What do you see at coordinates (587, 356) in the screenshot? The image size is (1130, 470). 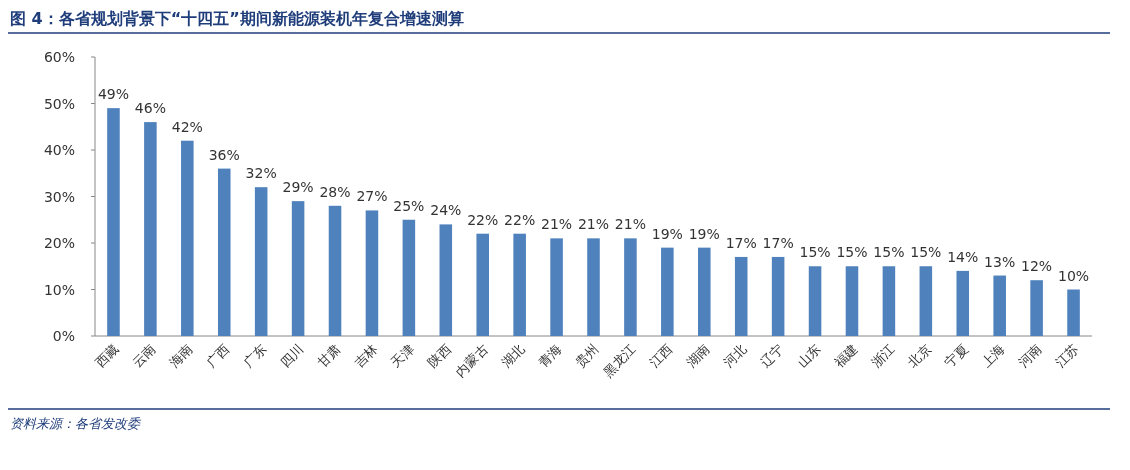 I see `x-tick-label: 贵州` at bounding box center [587, 356].